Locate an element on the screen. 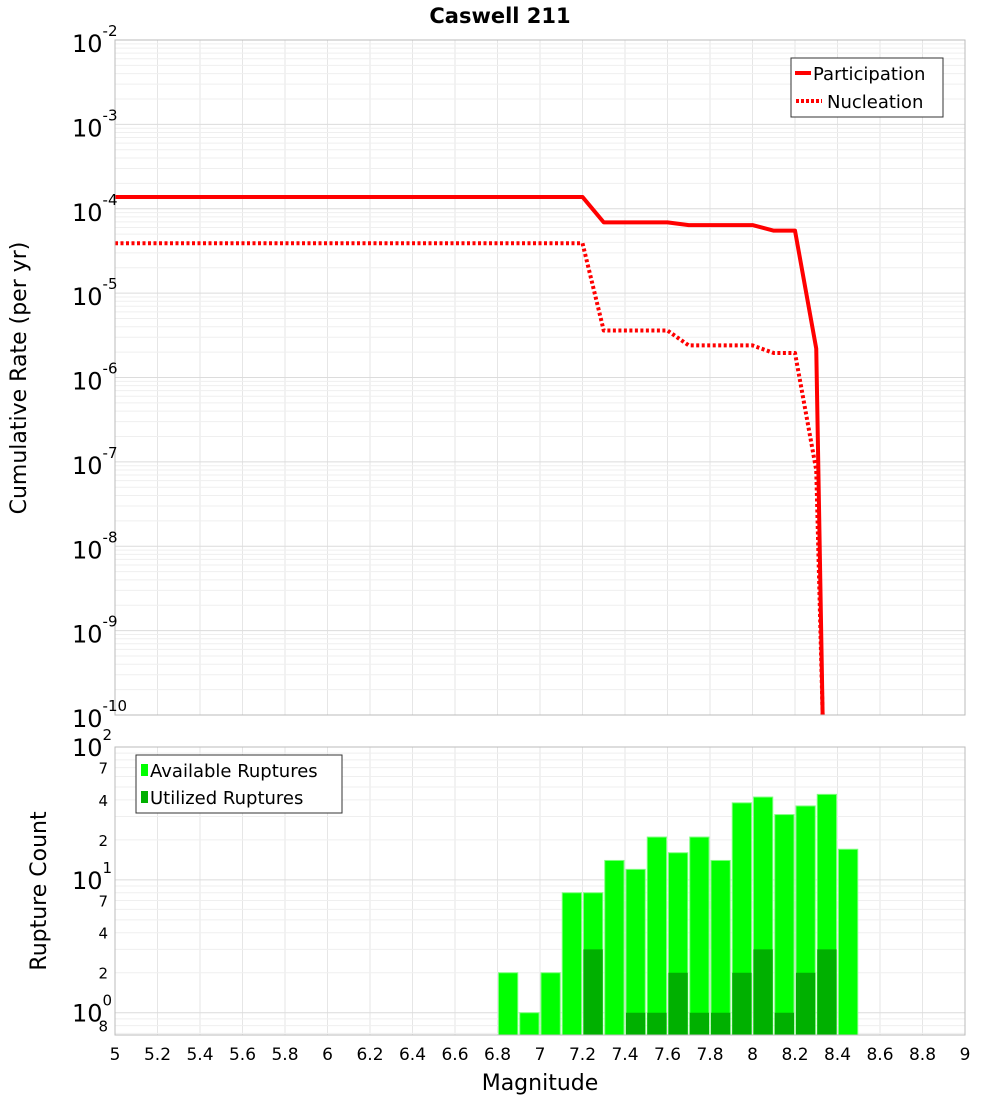 The width and height of the screenshot is (1000, 1100). x-tick-label: 7 is located at coordinates (540, 1055).